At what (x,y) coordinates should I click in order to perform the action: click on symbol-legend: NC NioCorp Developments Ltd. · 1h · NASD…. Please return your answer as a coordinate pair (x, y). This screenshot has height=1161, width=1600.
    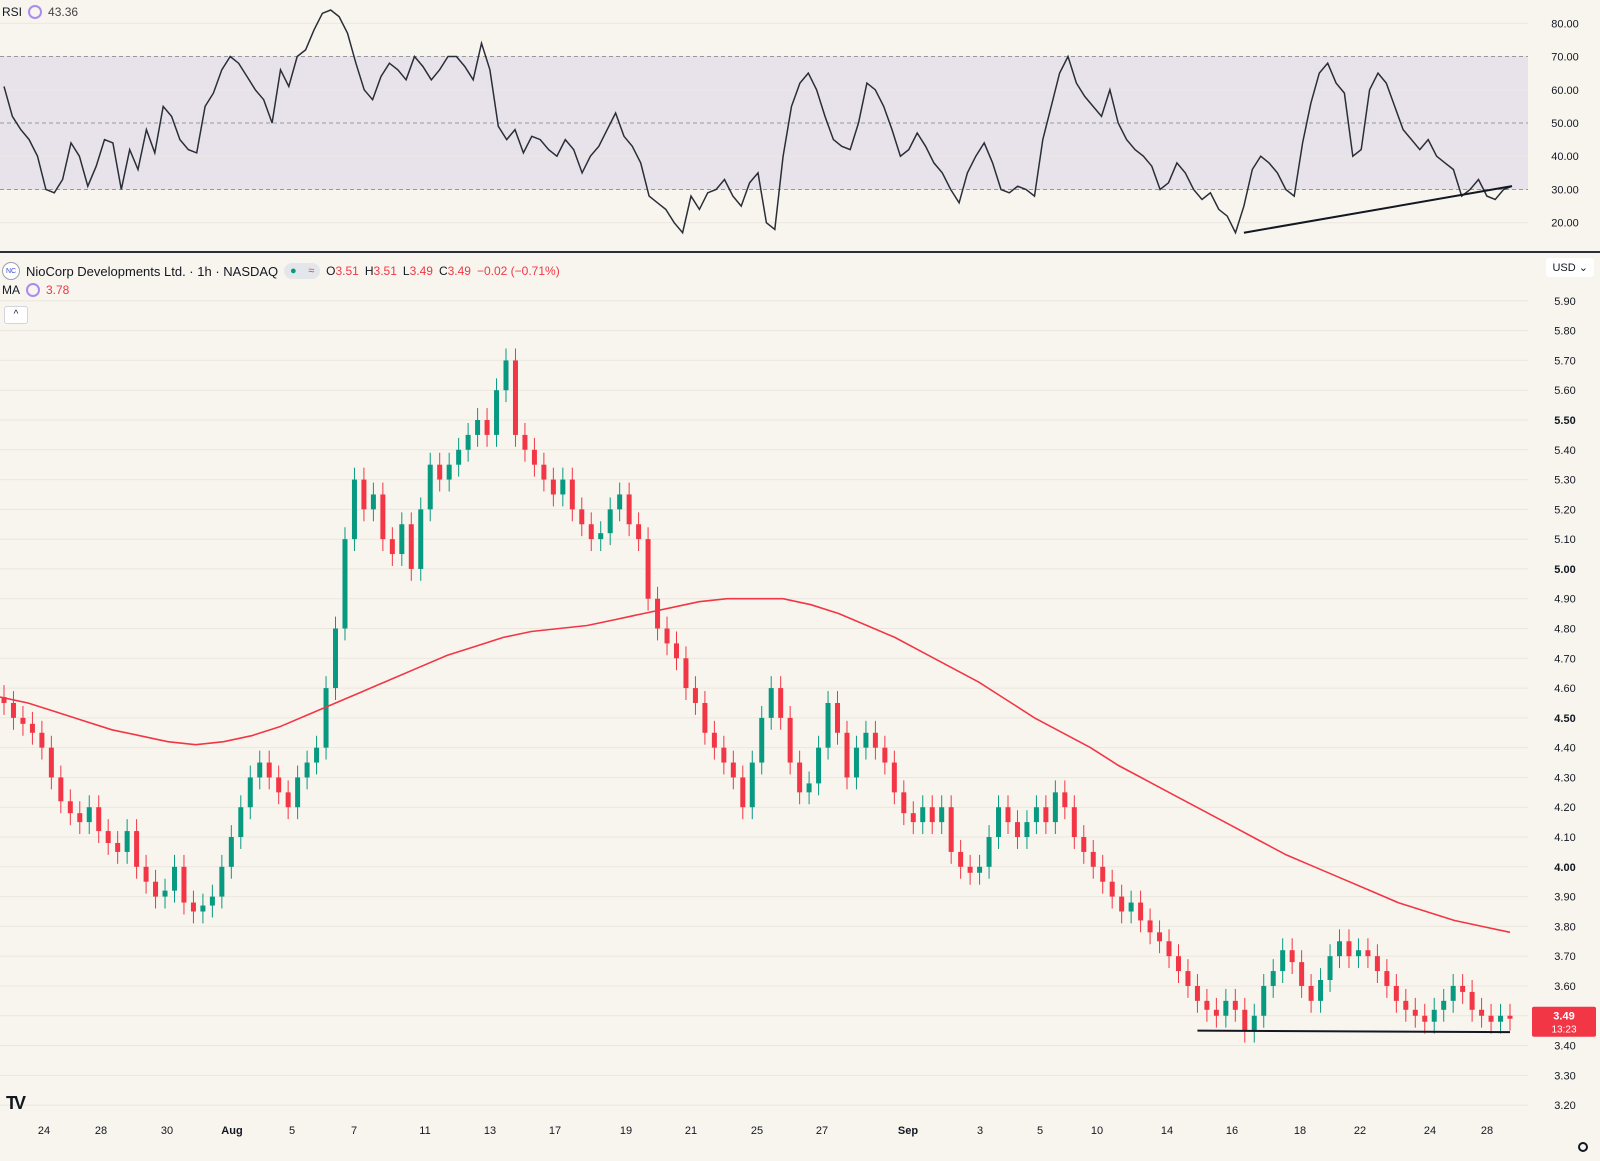
    Looking at the image, I should click on (281, 271).